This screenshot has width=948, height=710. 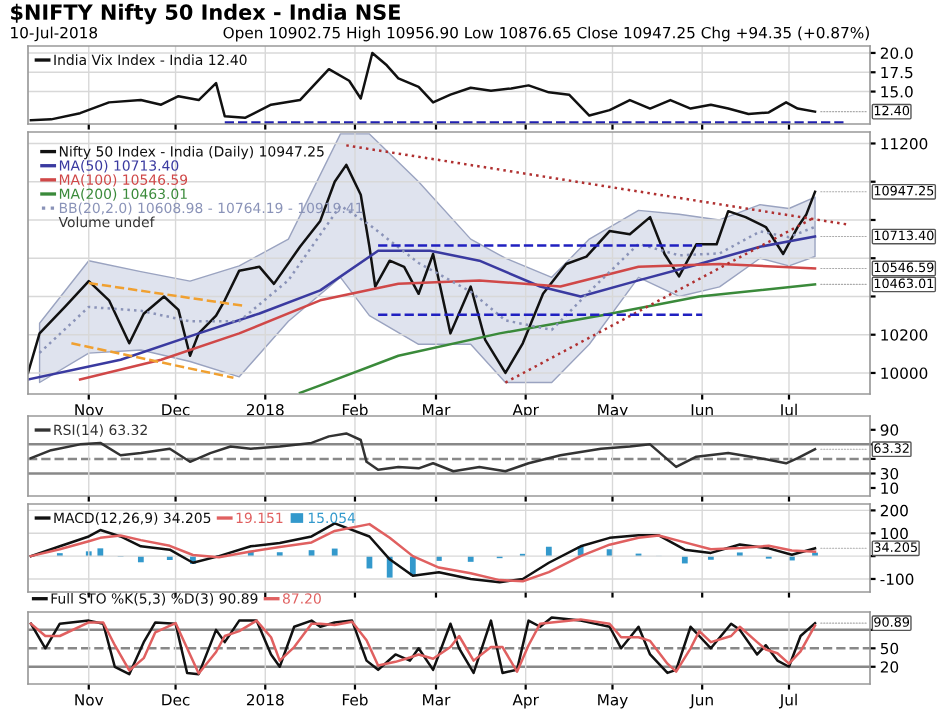 What do you see at coordinates (205, 14) in the screenshot?
I see `chart-title: $NIFTY Nifty 50 Index - India NSE` at bounding box center [205, 14].